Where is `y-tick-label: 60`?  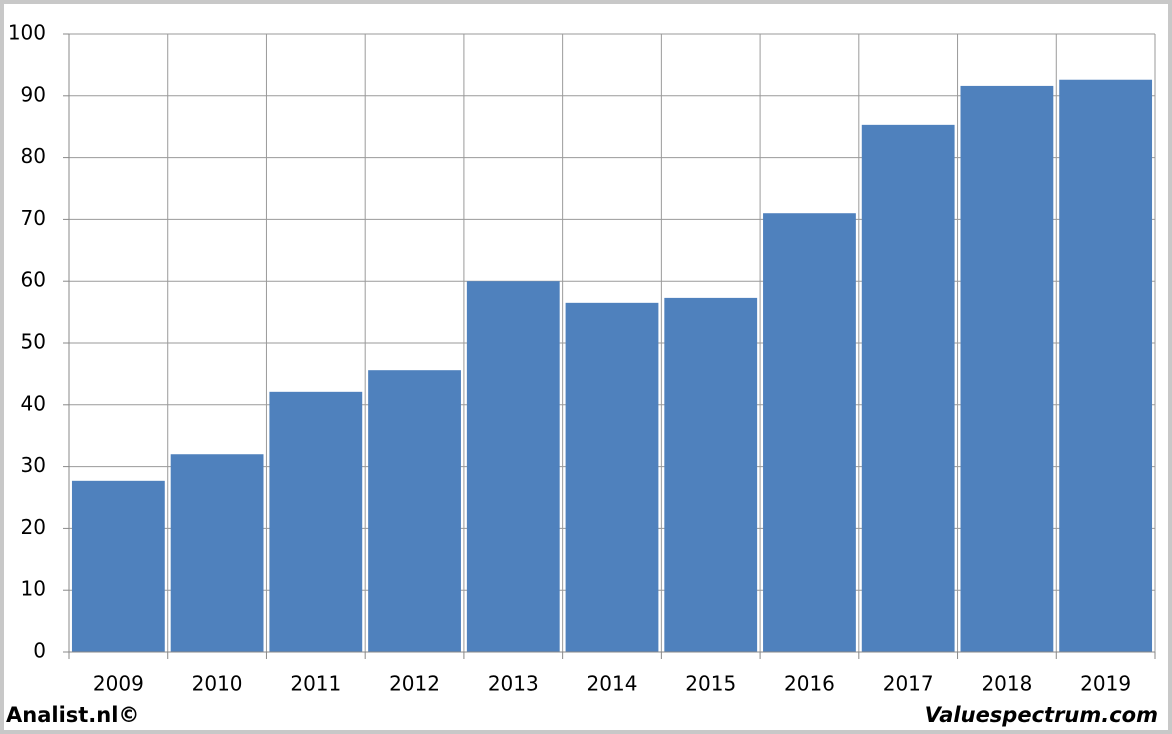
y-tick-label: 60 is located at coordinates (33, 280).